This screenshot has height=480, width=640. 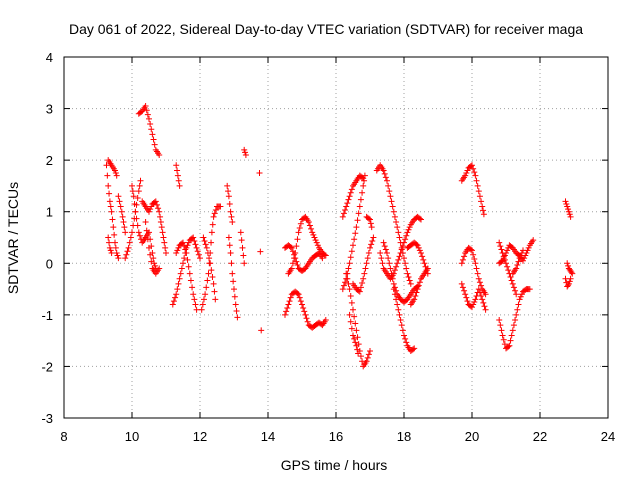 What do you see at coordinates (337, 436) in the screenshot?
I see `x-tick-labels: 8 10 12 14 16 18 20 22 24` at bounding box center [337, 436].